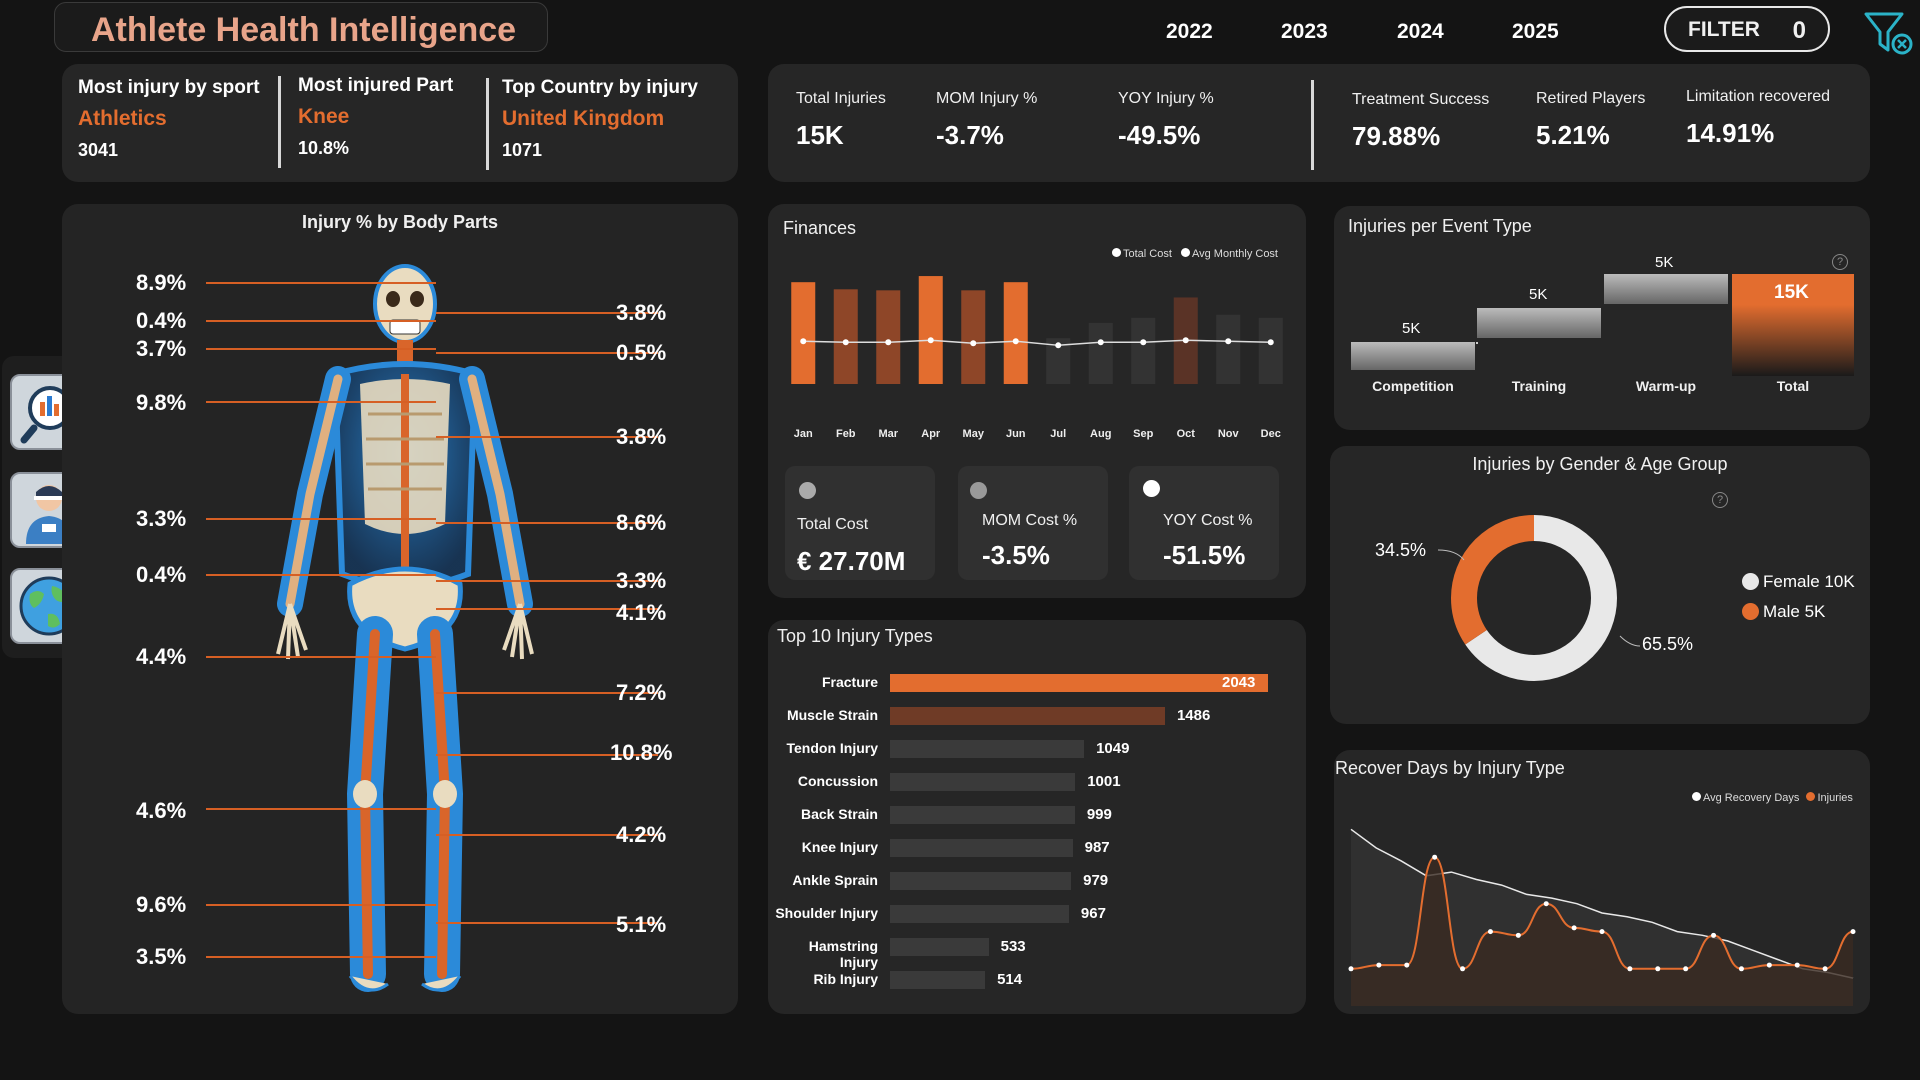  I want to click on metric-limitation-recovered: Limitation recovered 14.91%, so click(1758, 118).